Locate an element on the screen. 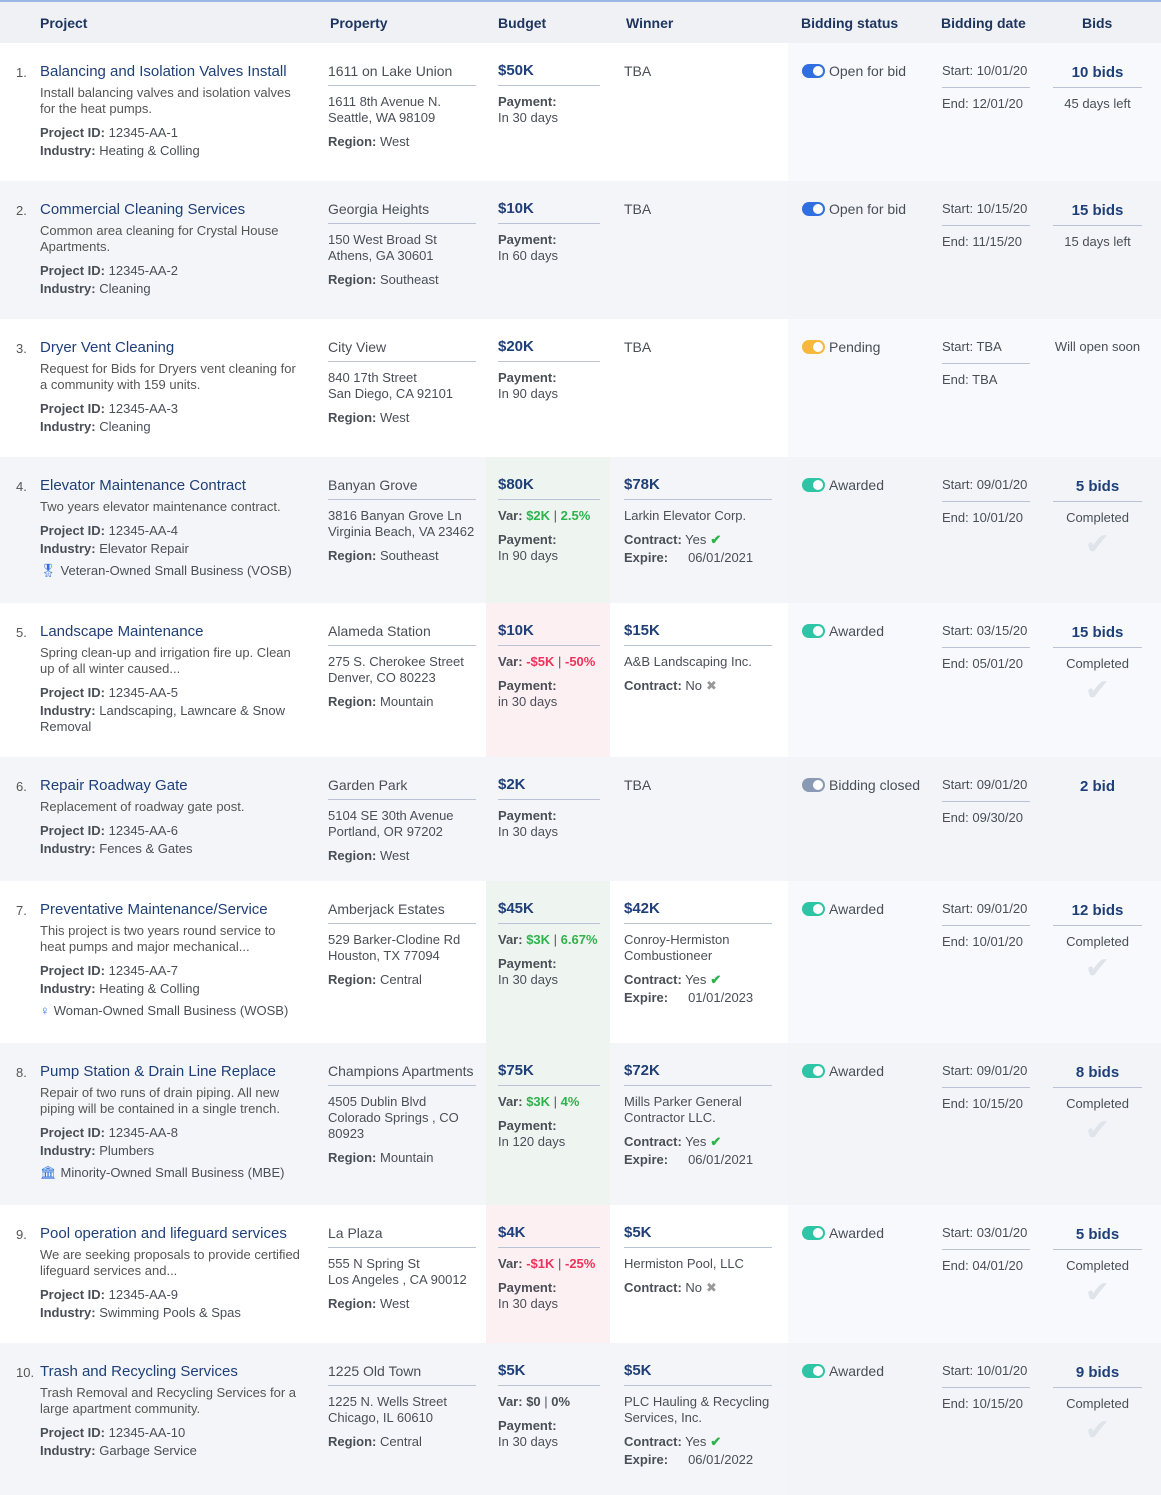  winner-name: Hermiston Pool, LLC is located at coordinates (684, 1263).